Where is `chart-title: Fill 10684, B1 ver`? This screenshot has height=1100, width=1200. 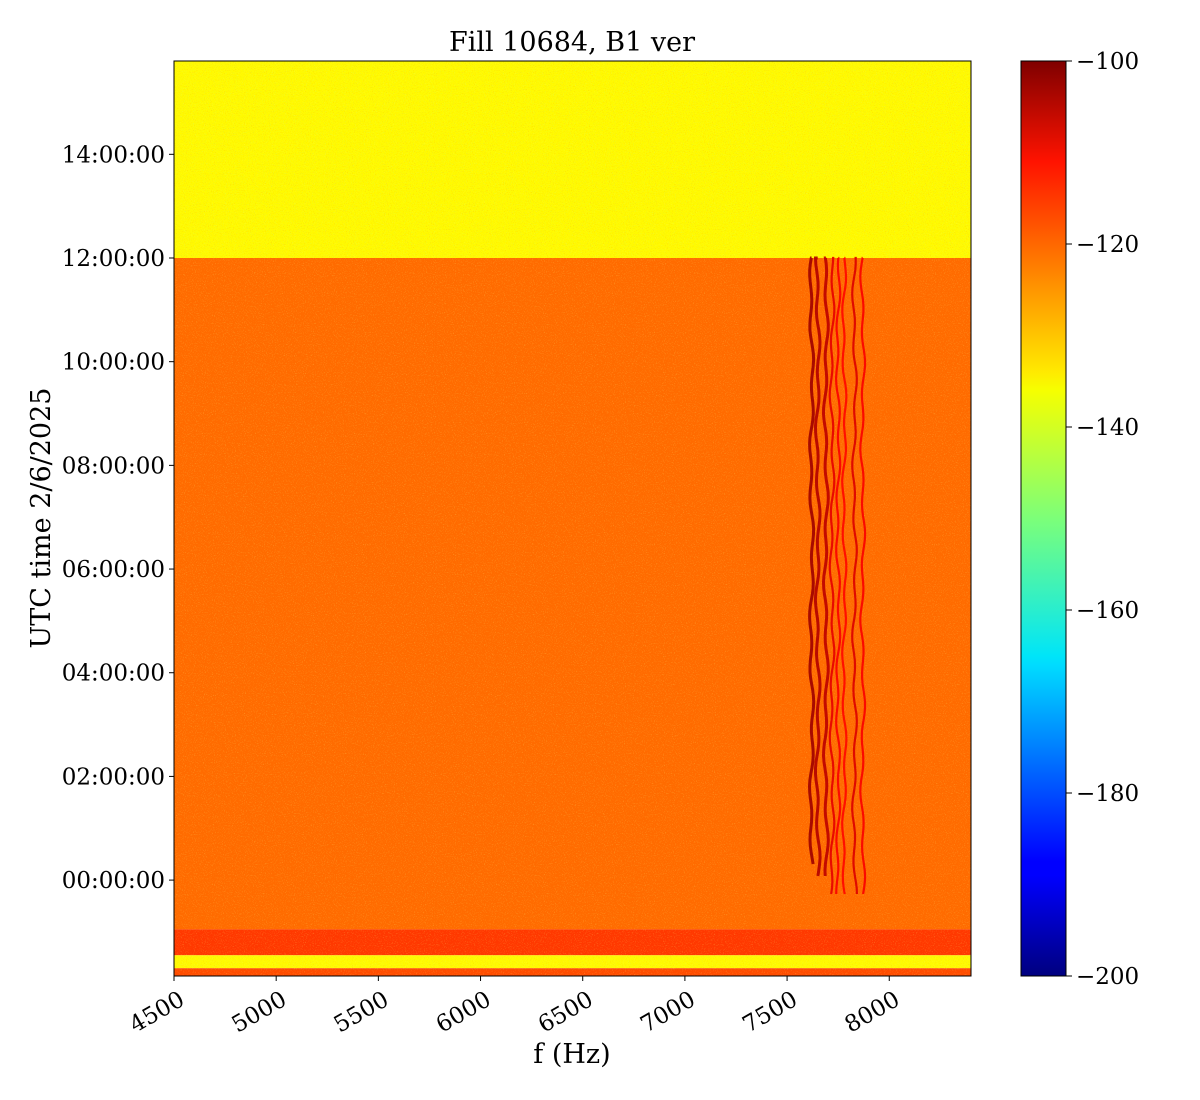 chart-title: Fill 10684, B1 ver is located at coordinates (572, 42).